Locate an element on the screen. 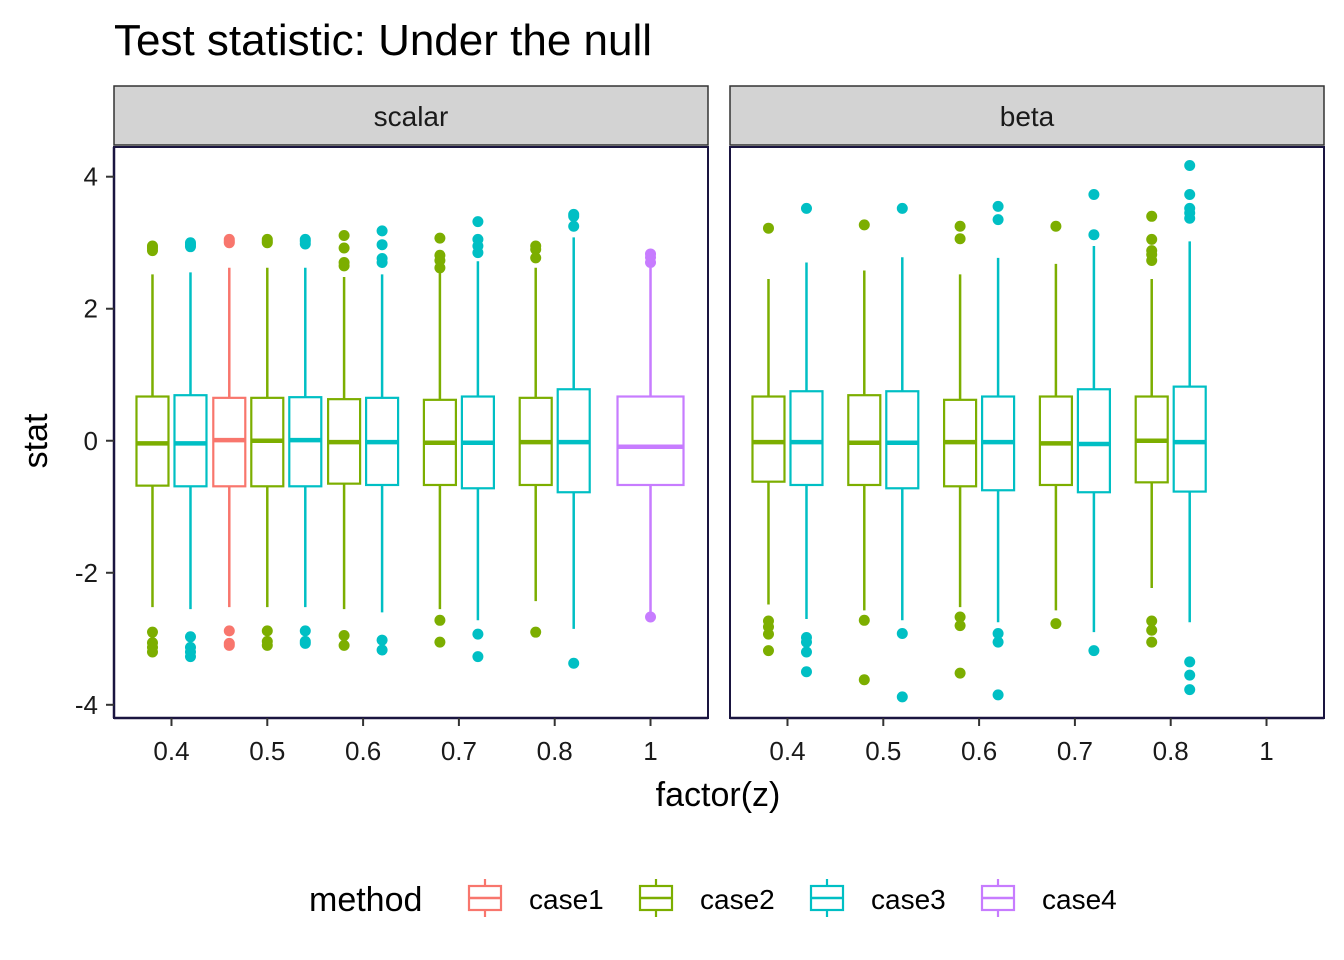 This screenshot has height=960, width=1344. box-case3-0.5 is located at coordinates (902, 452).